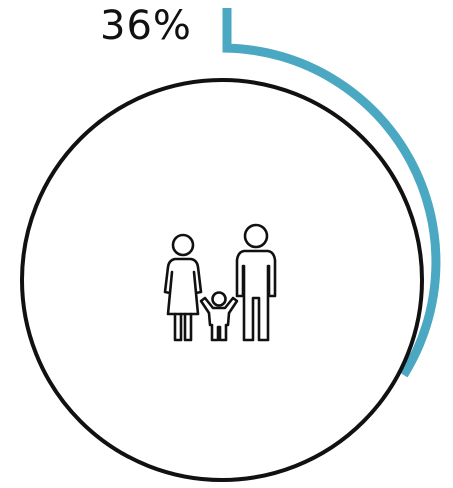  What do you see at coordinates (146, 26) in the screenshot?
I see `percent-label: 36%` at bounding box center [146, 26].